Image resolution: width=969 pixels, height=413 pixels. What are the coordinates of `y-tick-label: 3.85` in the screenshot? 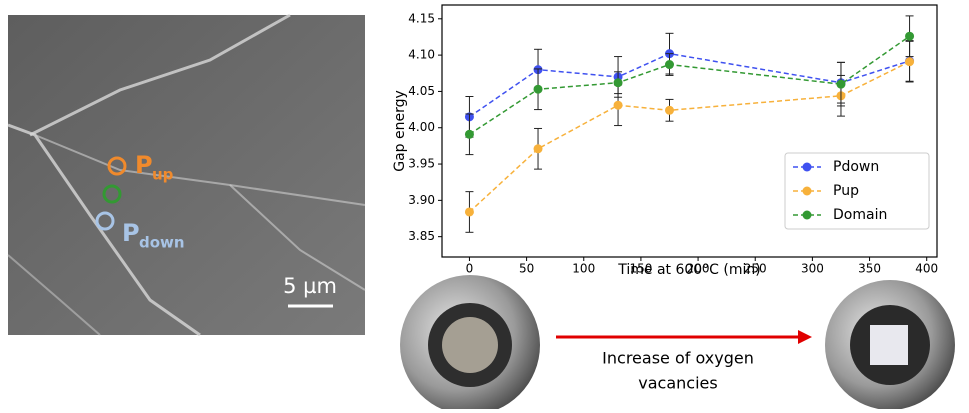 It's located at (421, 236).